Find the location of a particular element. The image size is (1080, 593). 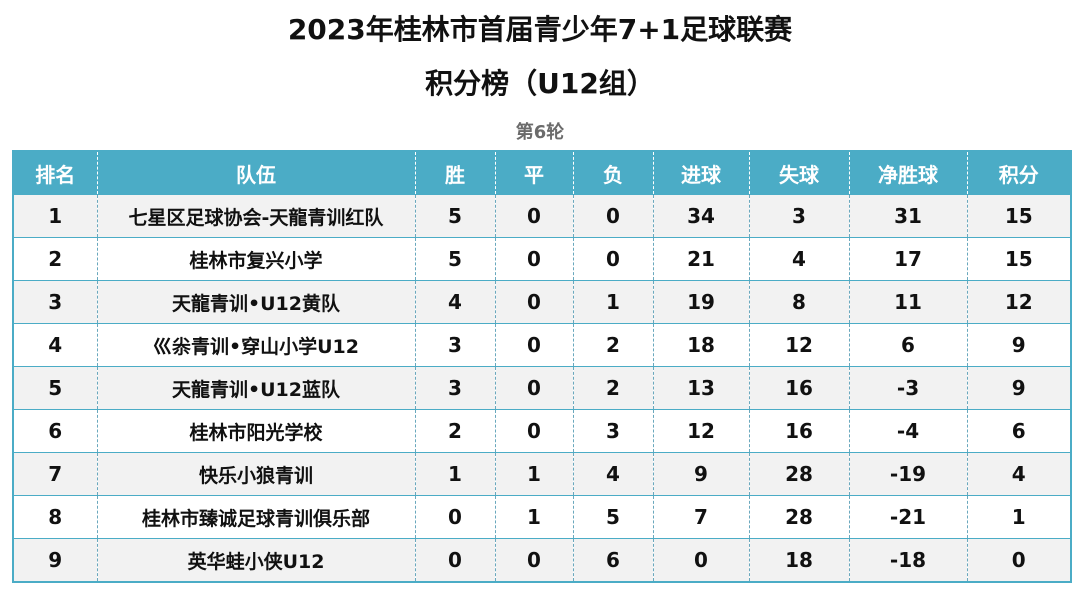

col-header-rank: 排名 is located at coordinates (55, 173).